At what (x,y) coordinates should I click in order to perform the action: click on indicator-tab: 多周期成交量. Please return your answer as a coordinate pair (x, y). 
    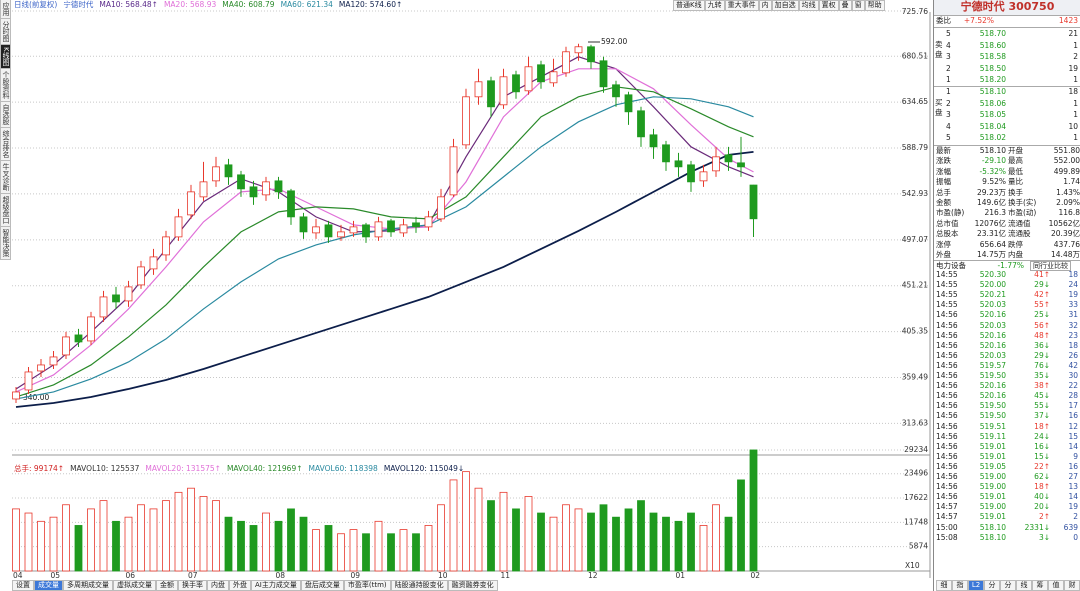
    Looking at the image, I should click on (88, 585).